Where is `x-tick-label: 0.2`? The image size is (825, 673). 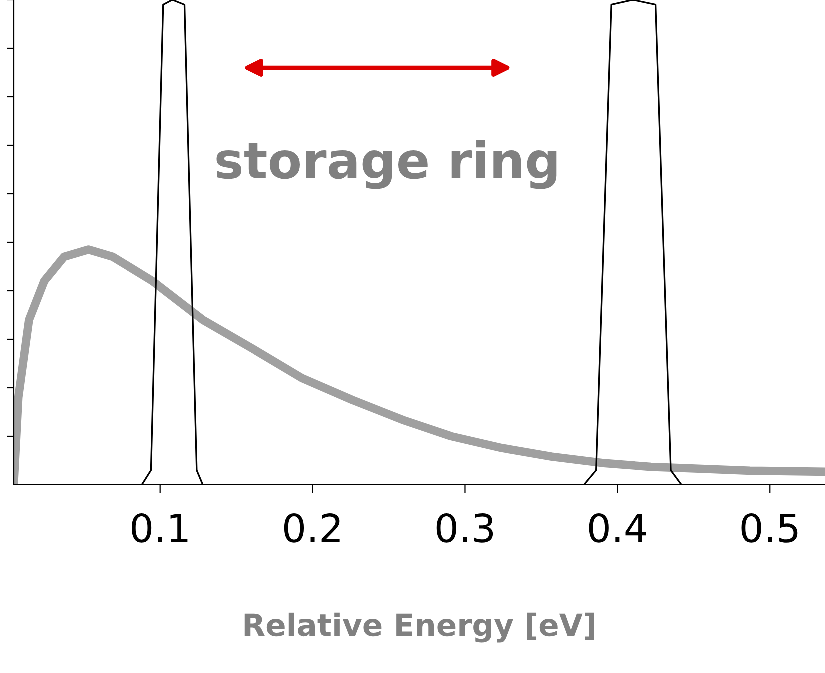
x-tick-label: 0.2 is located at coordinates (312, 528).